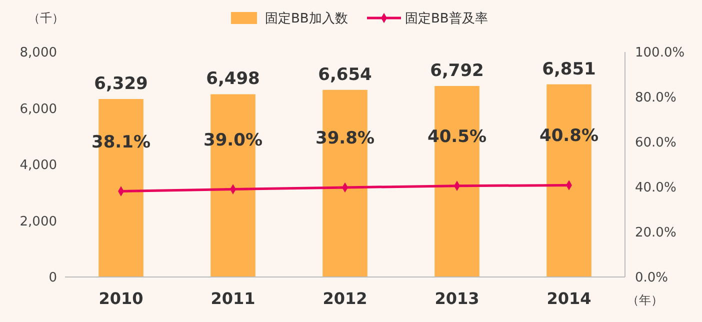 The width and height of the screenshot is (702, 322). I want to click on x-tick-label: 2010, so click(121, 298).